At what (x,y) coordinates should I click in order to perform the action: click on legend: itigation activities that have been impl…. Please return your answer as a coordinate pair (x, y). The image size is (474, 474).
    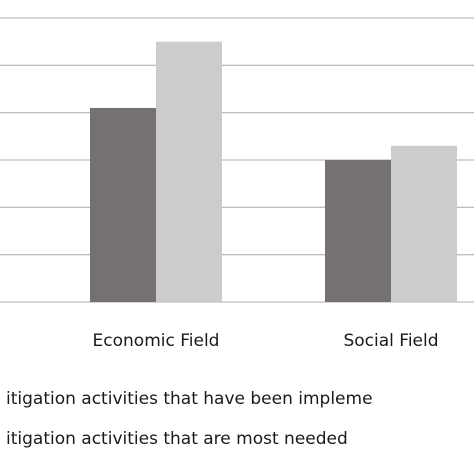
    Looking at the image, I should click on (189, 419).